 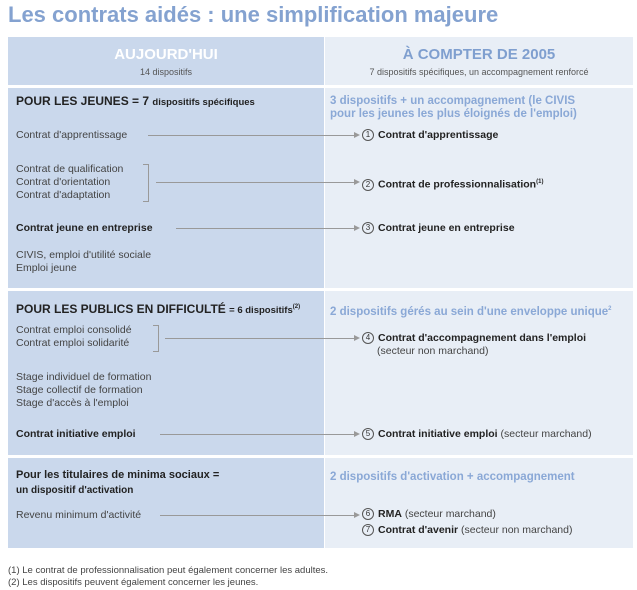 I want to click on list-item: Revenu minimum d'activité, so click(x=79, y=515).